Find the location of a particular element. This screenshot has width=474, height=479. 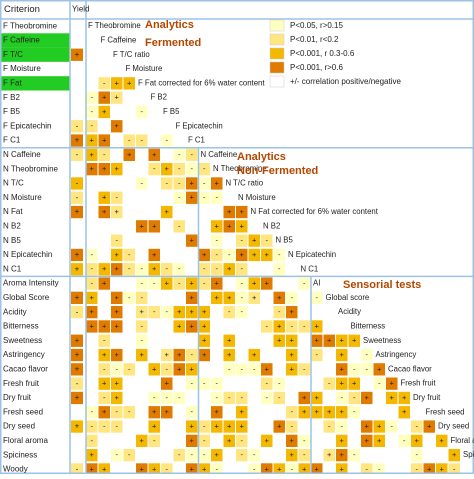

criterion-header: Criterion is located at coordinates (22, 9).